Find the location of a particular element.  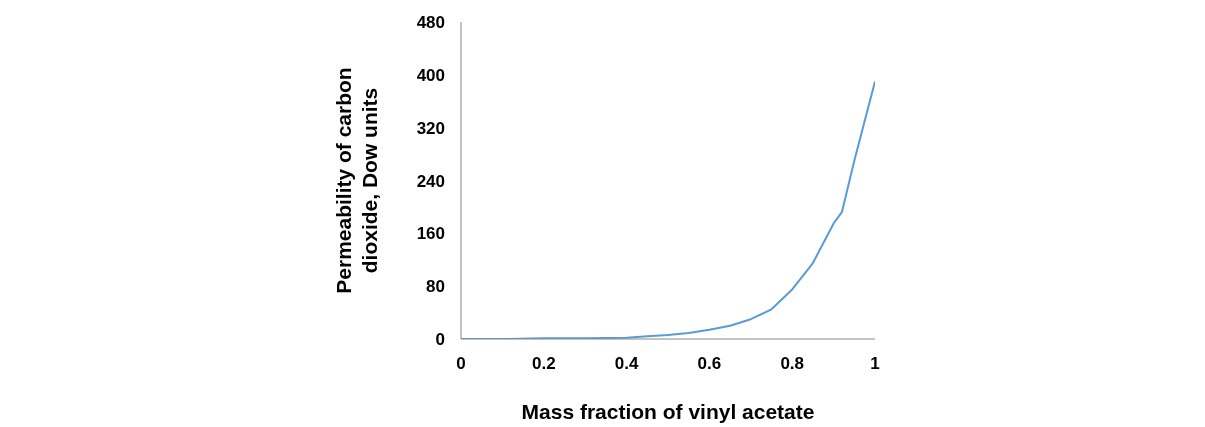

x-tick-label: 0.2 is located at coordinates (543, 364).